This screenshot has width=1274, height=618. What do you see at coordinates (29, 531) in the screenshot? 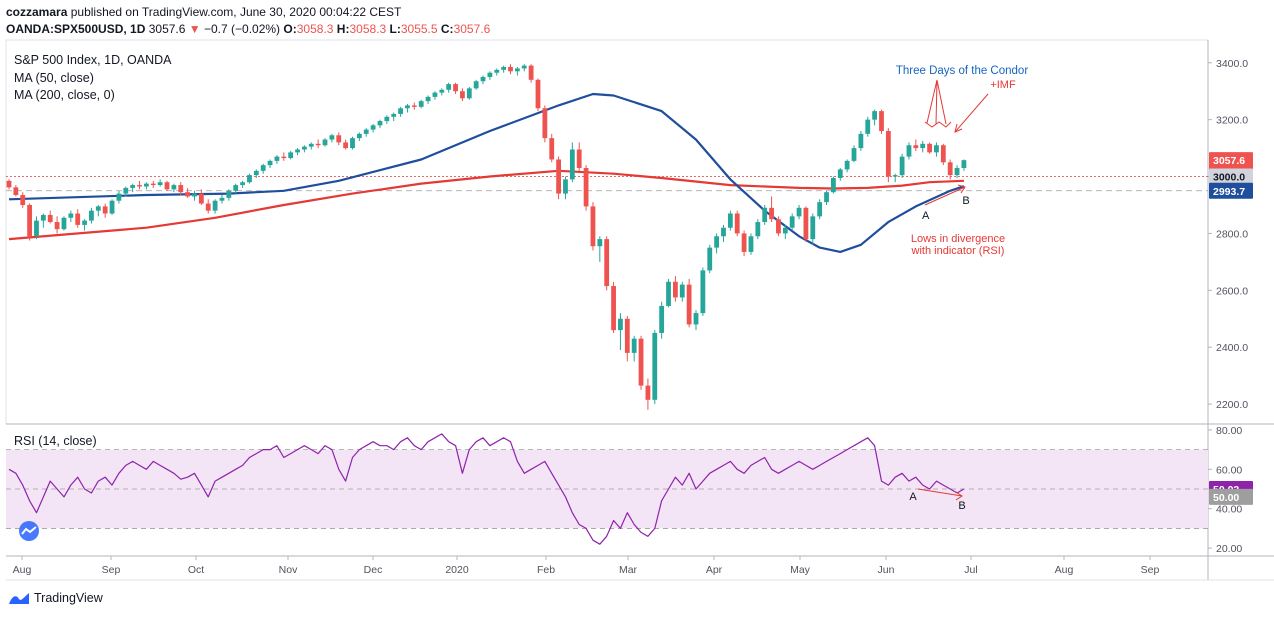
I see `tradingview-watermark-icon` at bounding box center [29, 531].